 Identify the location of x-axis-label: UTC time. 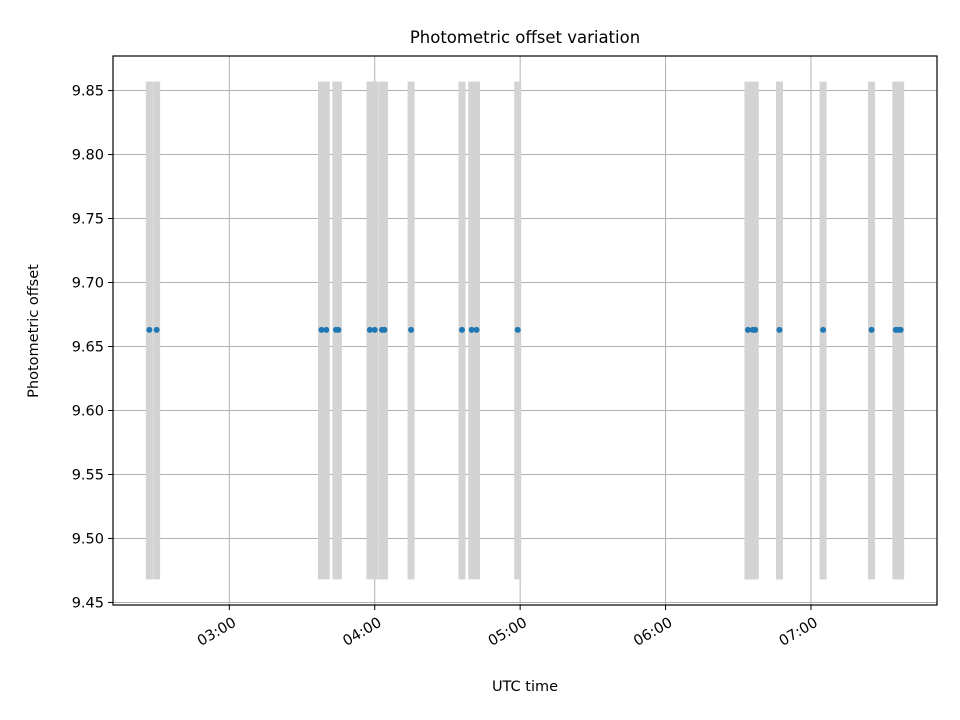
(525, 687).